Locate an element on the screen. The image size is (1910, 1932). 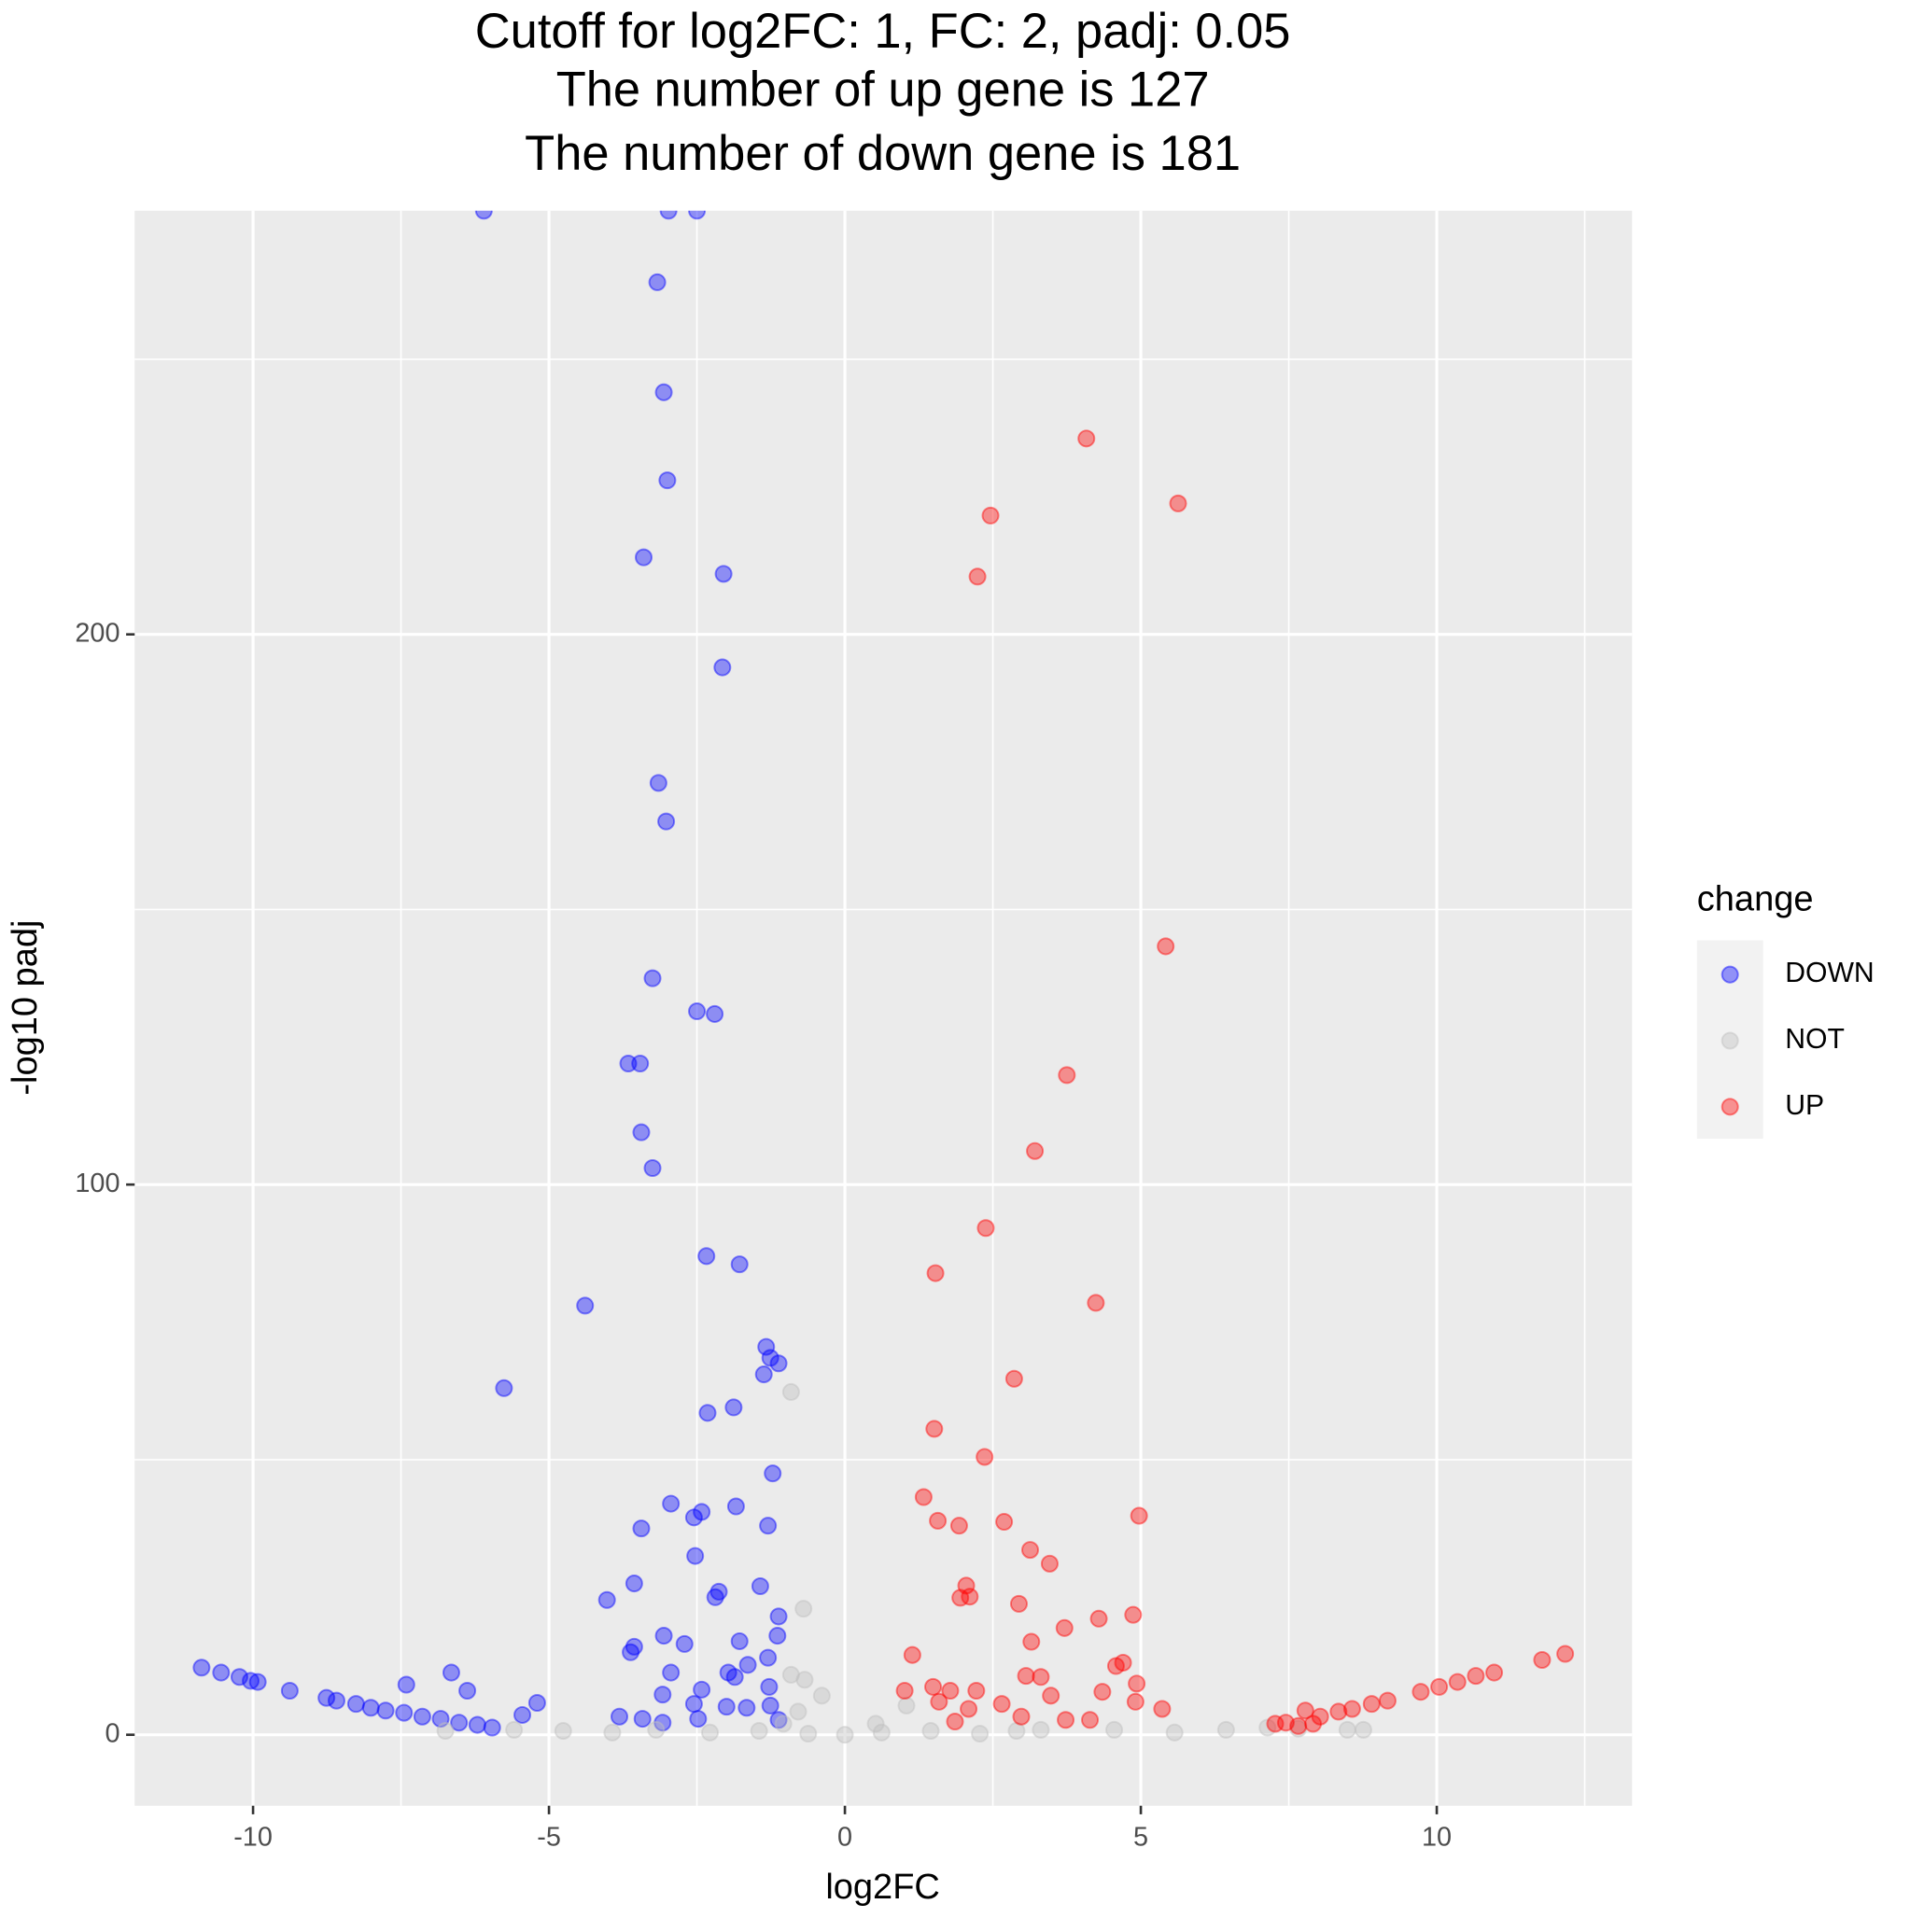
legend-label: DOWN is located at coordinates (1829, 973).